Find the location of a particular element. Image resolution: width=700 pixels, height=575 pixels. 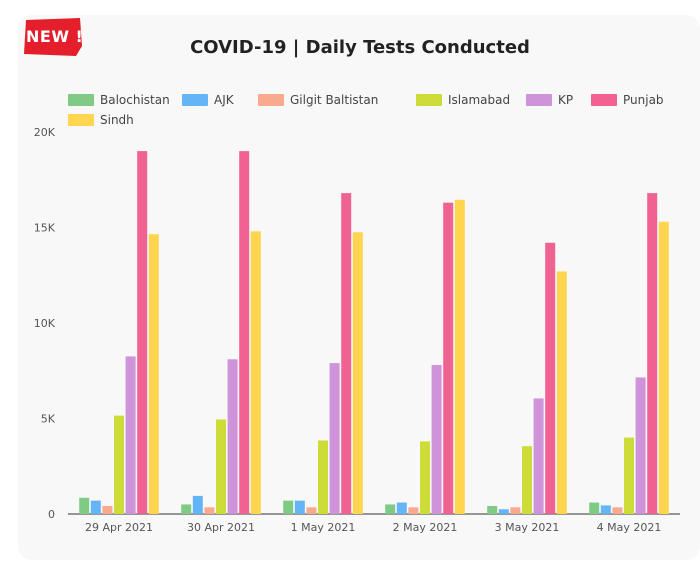

legend-item-gilgit-baltistan: Gilgit Baltistan is located at coordinates (318, 100).